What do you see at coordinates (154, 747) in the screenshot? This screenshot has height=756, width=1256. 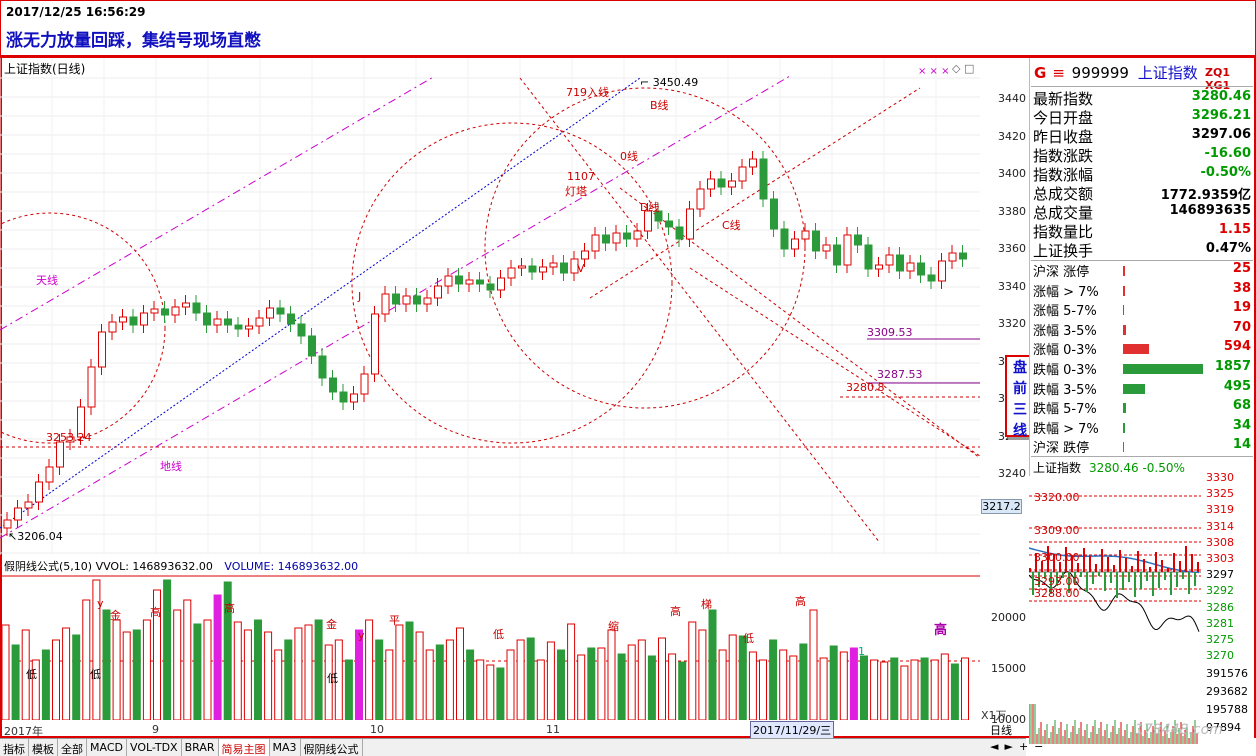 I see `tab-vol-tdx: VOL-TDX` at bounding box center [154, 747].